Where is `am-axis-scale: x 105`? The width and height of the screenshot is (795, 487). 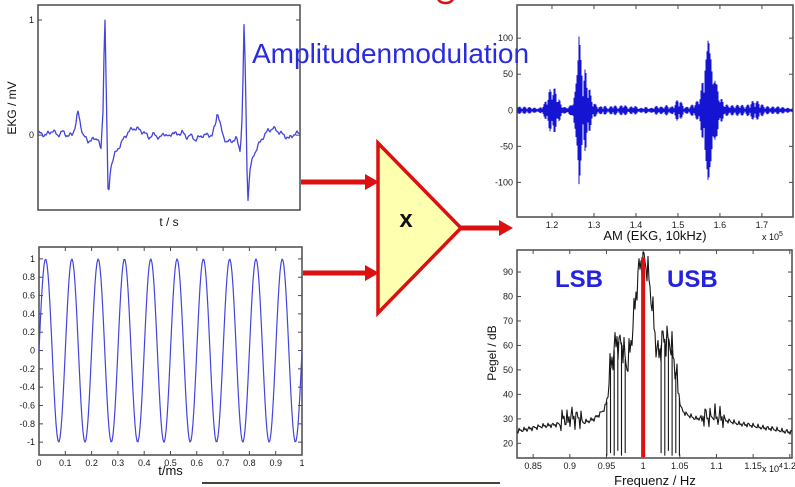 am-axis-scale: x 105 is located at coordinates (772, 236).